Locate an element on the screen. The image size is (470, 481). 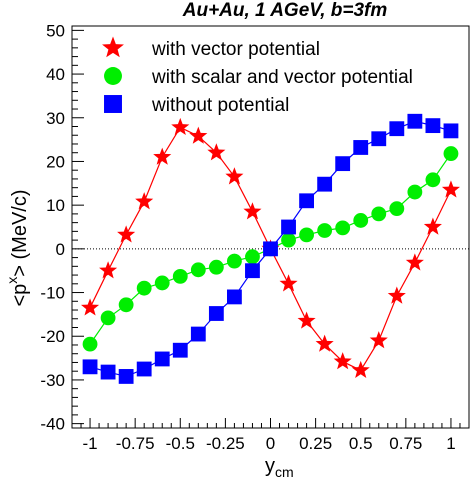
y-axis: -40 -30 -20 -10 0 10 20 30 40 50 is located at coordinates (62, 227).